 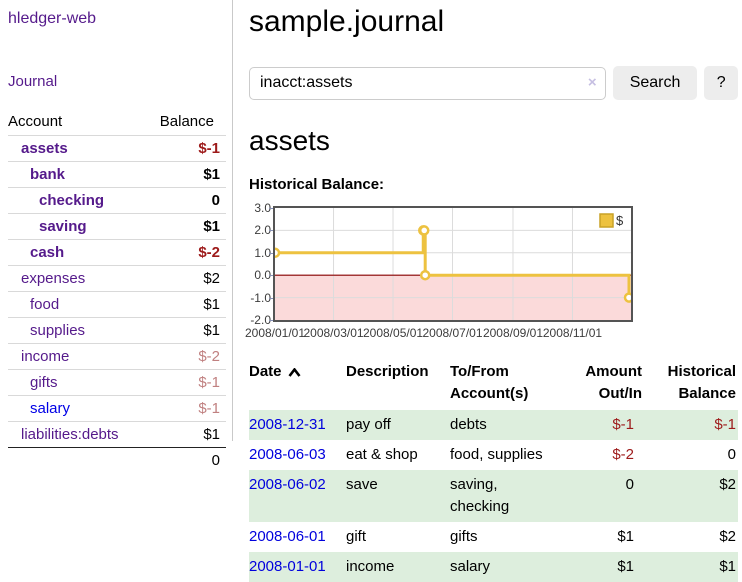 What do you see at coordinates (117, 122) in the screenshot?
I see `accounts-table-header: Account Balance` at bounding box center [117, 122].